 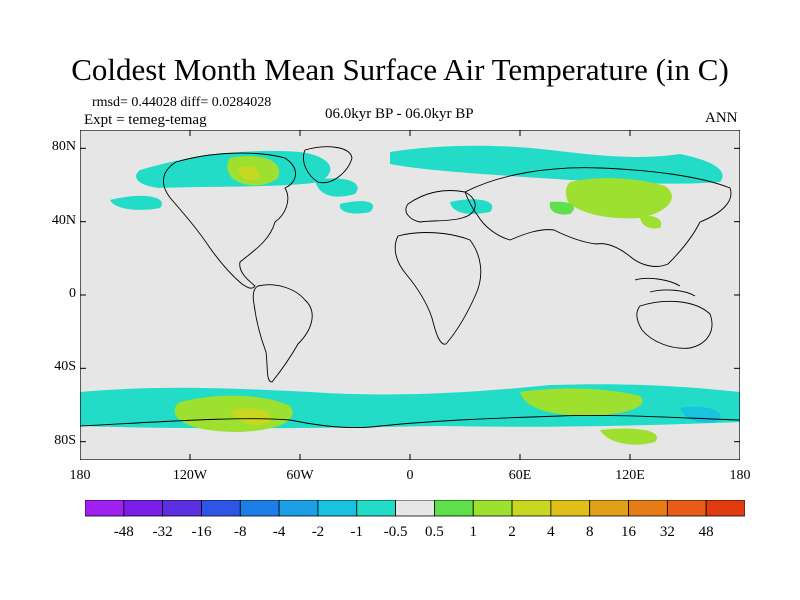 I want to click on coast-asia, so click(x=598, y=217).